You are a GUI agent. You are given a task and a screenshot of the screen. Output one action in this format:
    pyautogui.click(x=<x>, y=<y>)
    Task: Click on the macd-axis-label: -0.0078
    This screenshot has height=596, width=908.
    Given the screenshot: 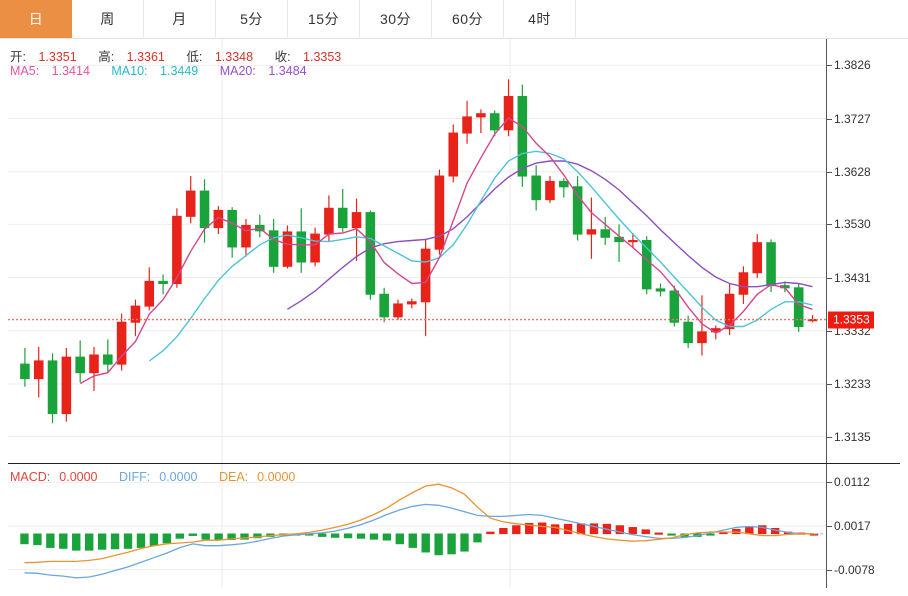 What is the action you would take?
    pyautogui.click(x=854, y=569)
    